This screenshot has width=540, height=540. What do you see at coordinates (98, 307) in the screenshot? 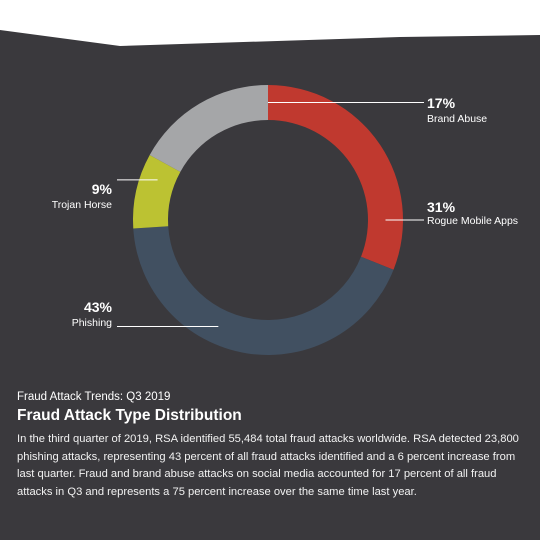
I see `slice-percent-phishing: 43%` at bounding box center [98, 307].